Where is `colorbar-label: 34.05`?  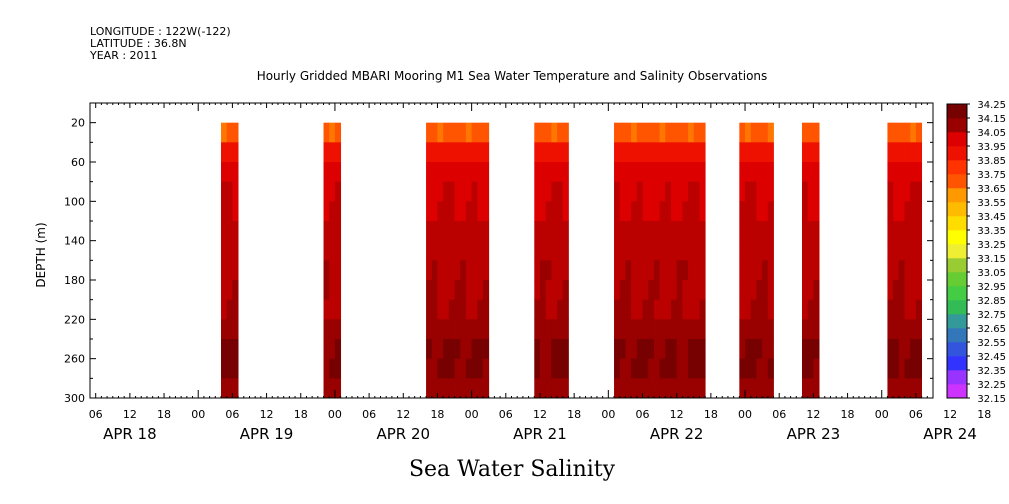
colorbar-label: 34.05 is located at coordinates (991, 133).